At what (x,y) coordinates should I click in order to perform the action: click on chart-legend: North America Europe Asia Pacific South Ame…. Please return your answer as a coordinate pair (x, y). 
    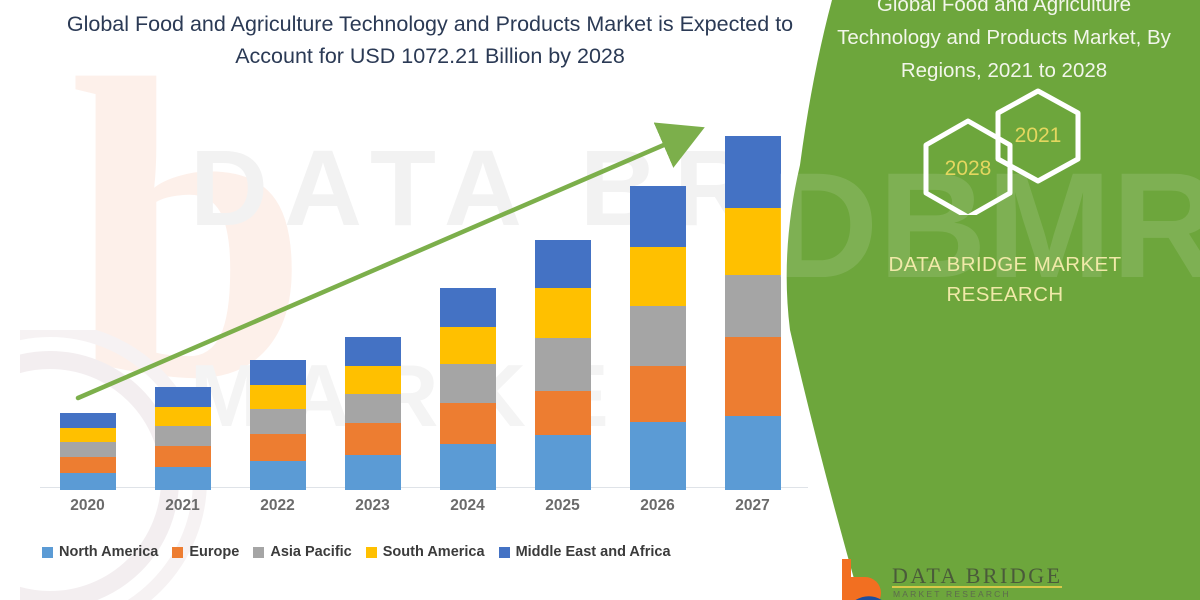
    Looking at the image, I should click on (422, 552).